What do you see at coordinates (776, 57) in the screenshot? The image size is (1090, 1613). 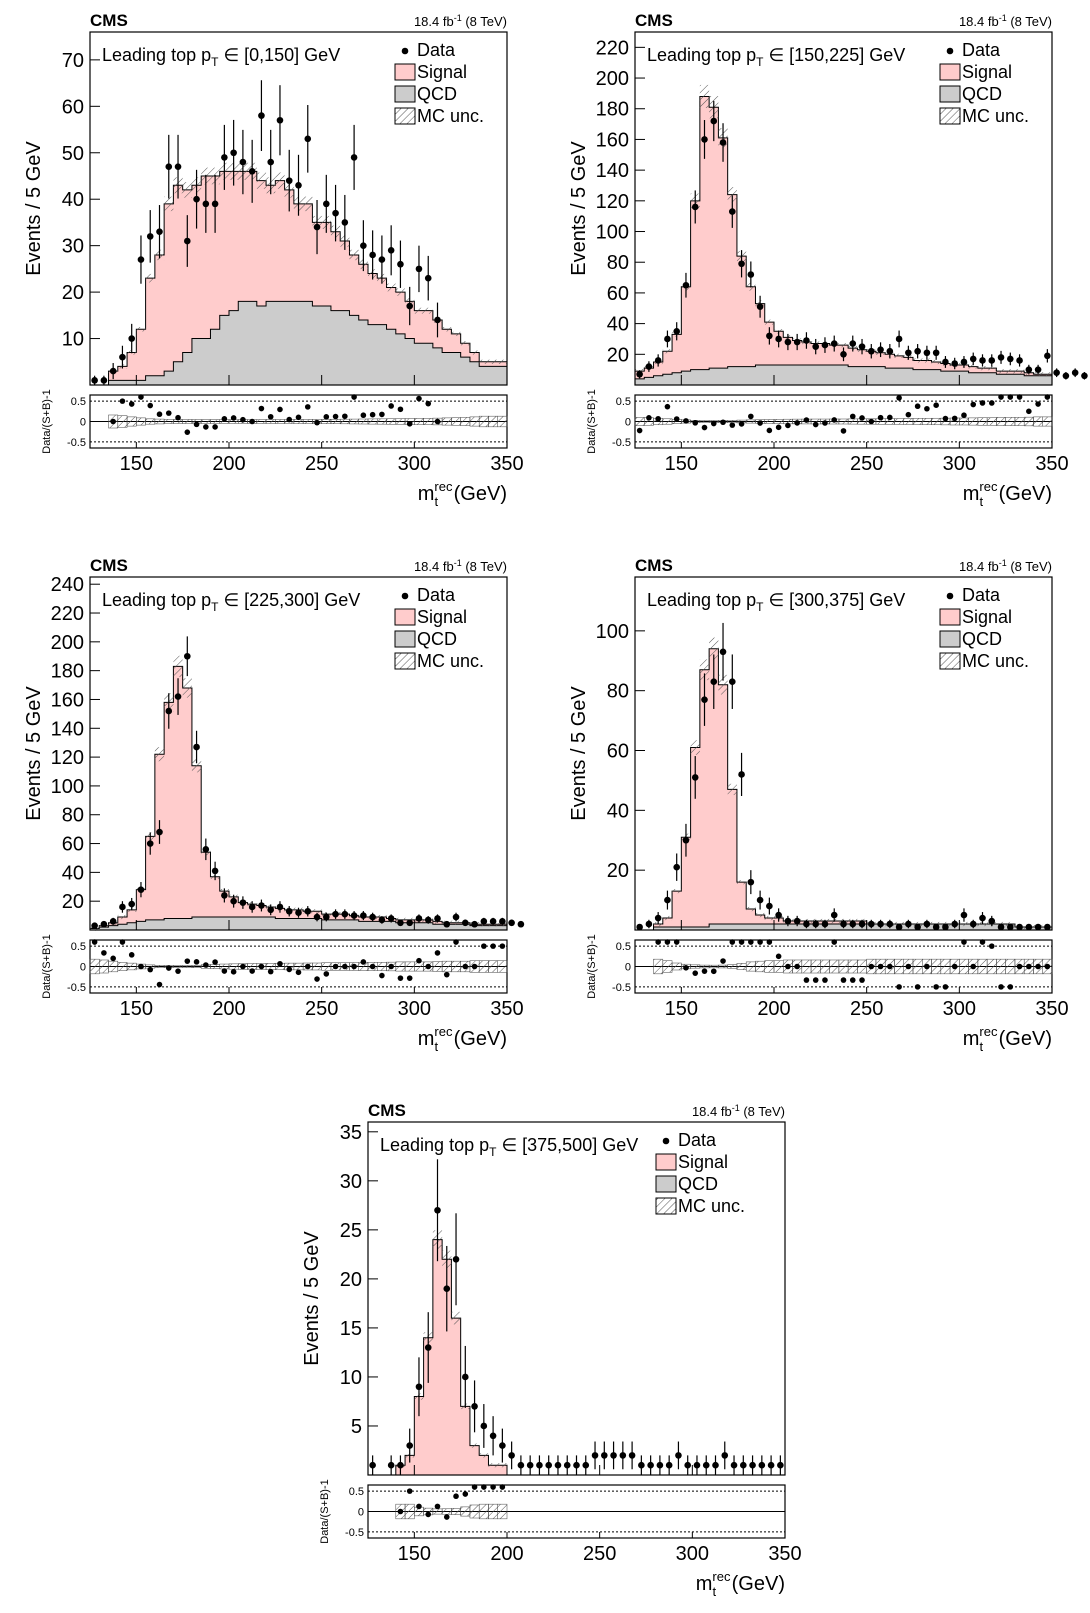 I see `region-label: Leading top pT ∈ [150,225] GeV` at bounding box center [776, 57].